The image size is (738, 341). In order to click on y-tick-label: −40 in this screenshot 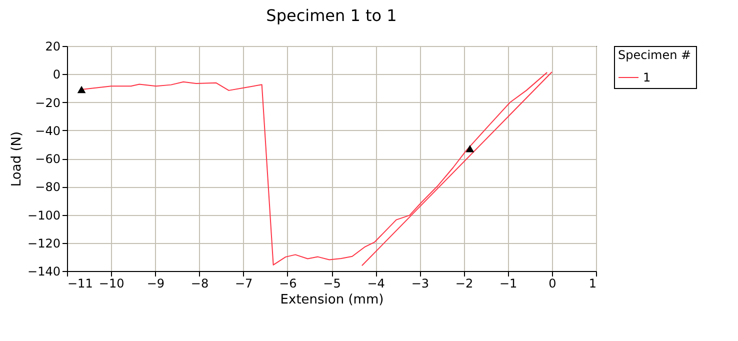, I will do `click(47, 131)`.